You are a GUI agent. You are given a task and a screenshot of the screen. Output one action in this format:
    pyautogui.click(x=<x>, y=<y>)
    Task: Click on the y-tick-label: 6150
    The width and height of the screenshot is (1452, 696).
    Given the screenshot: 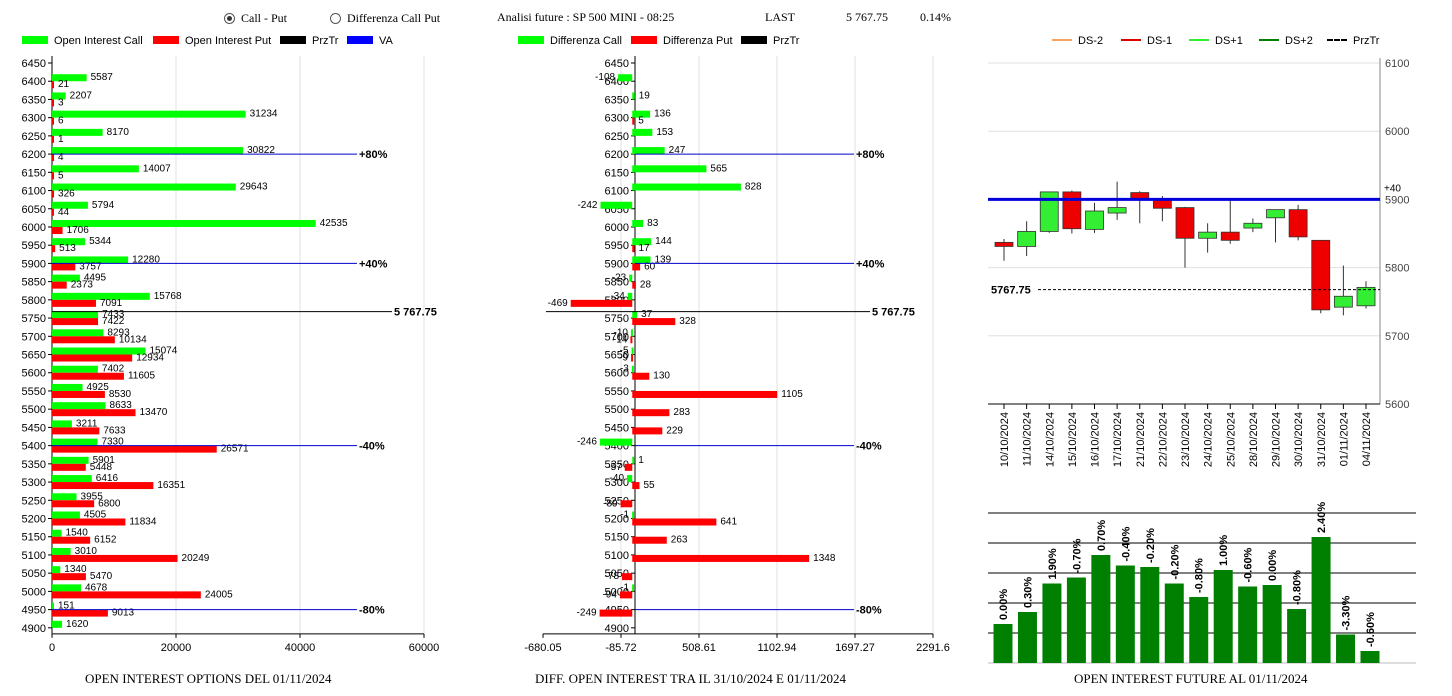 What is the action you would take?
    pyautogui.click(x=34, y=173)
    